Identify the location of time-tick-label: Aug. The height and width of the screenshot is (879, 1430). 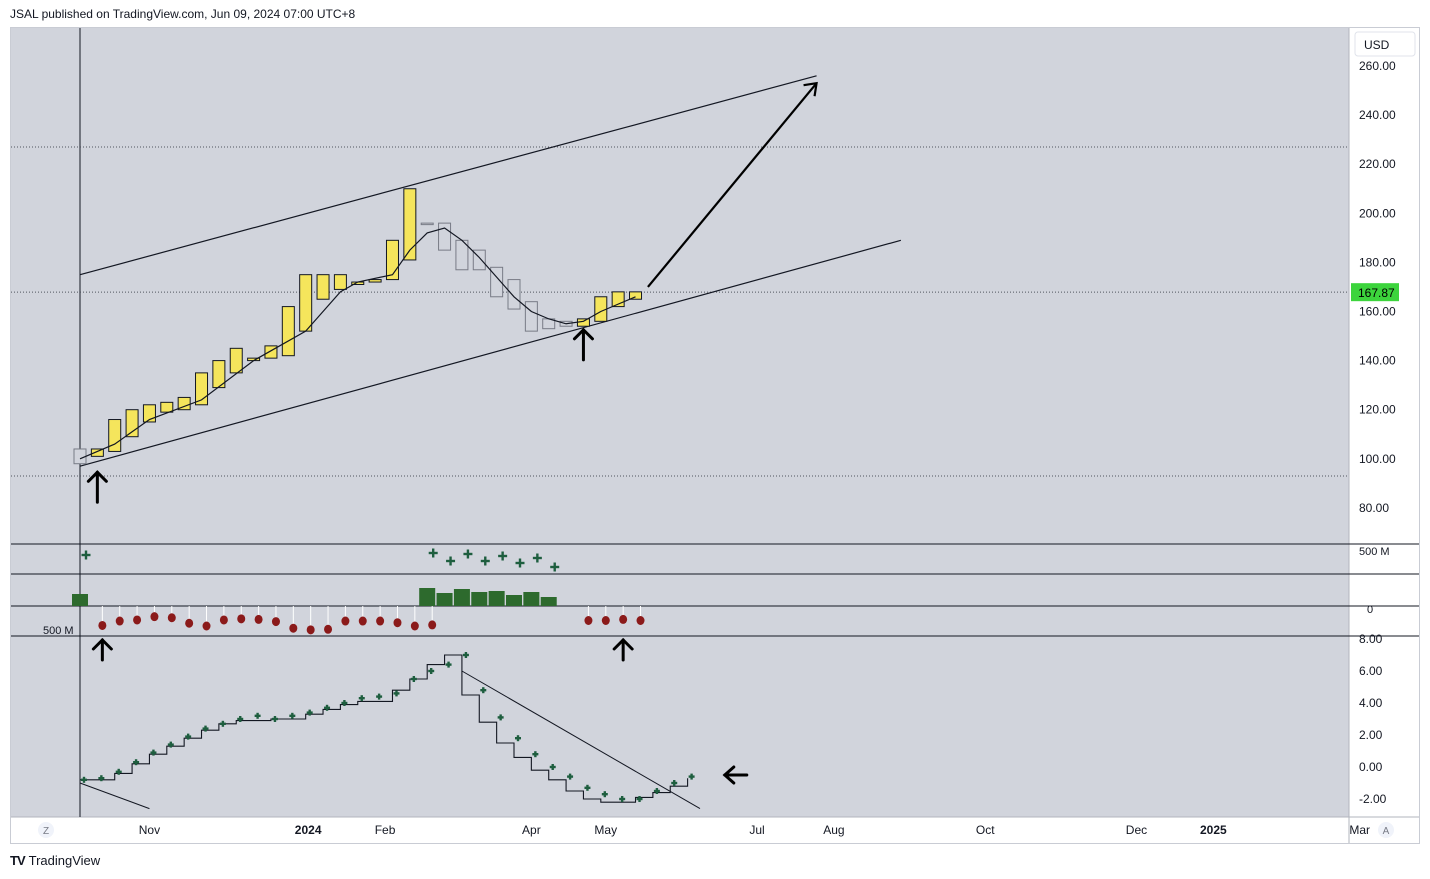
(833, 830).